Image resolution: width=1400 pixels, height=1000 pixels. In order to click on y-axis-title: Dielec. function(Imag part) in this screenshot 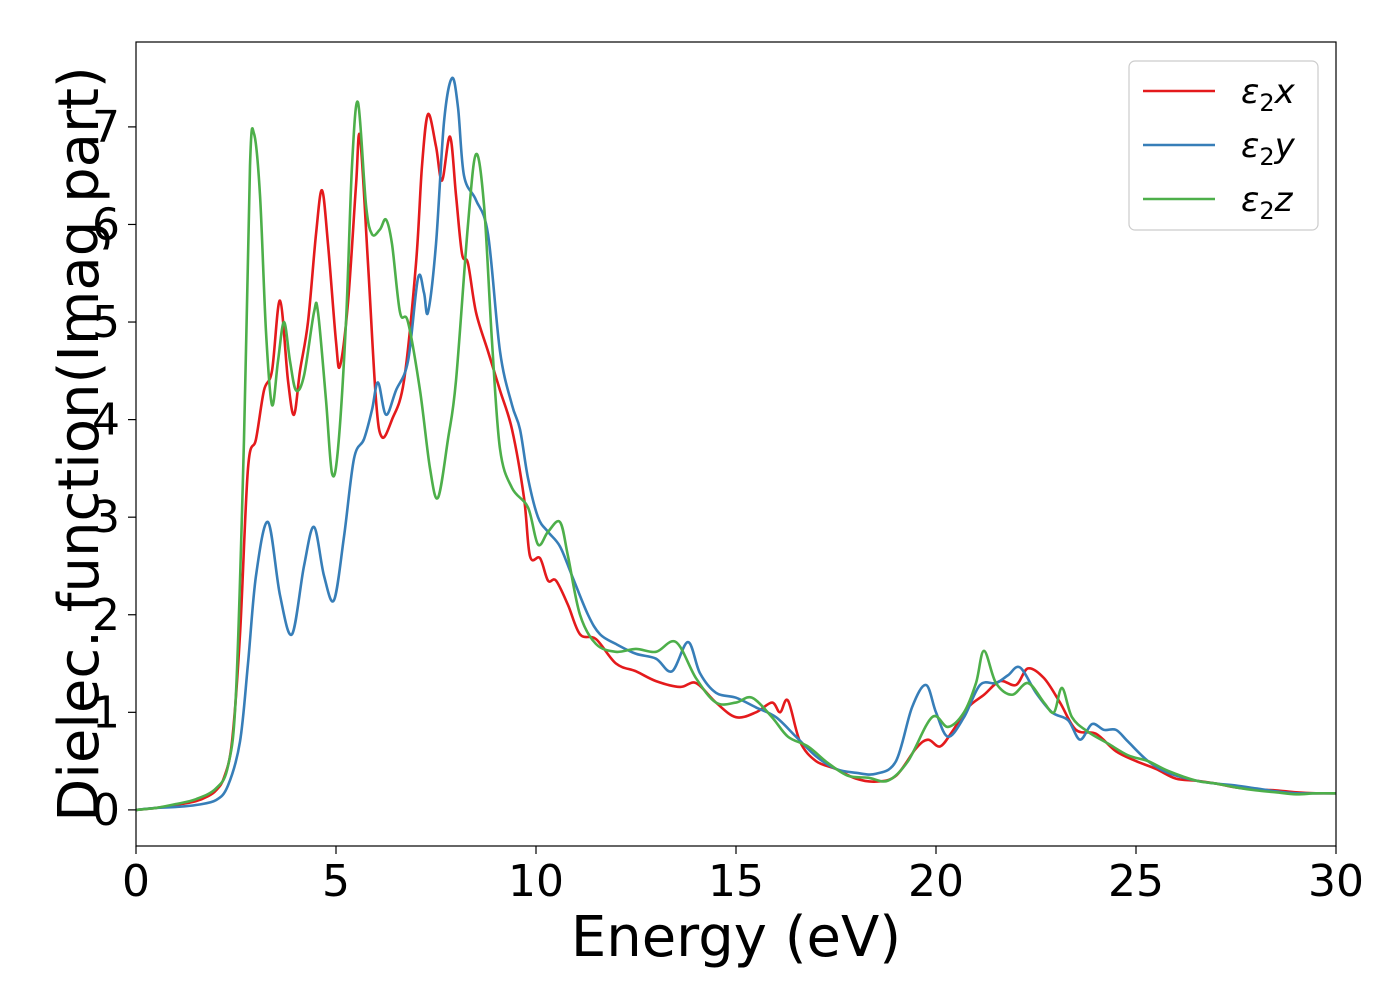, I will do `click(79, 444)`.